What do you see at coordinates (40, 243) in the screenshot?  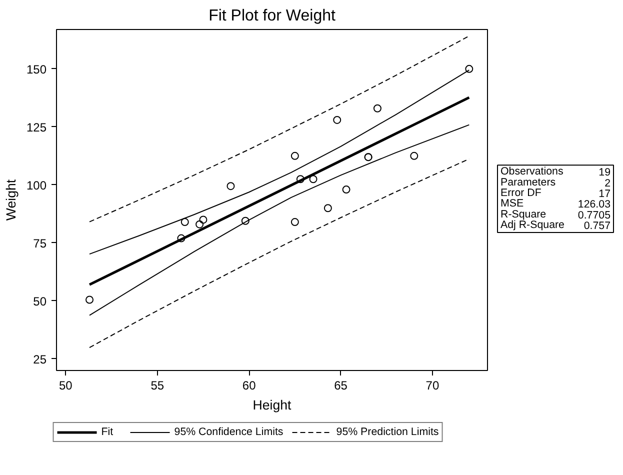 I see `y-tick-label: 75` at bounding box center [40, 243].